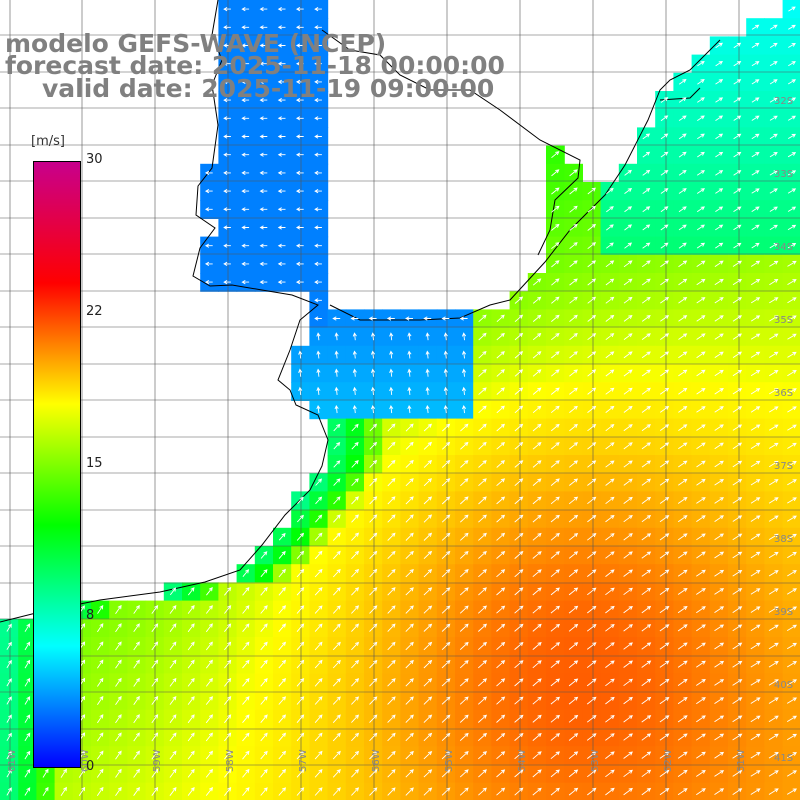 The height and width of the screenshot is (800, 800). Describe the element at coordinates (268, 88) in the screenshot. I see `valid-date: valid date: 2025-11-19 09:00:00` at that location.